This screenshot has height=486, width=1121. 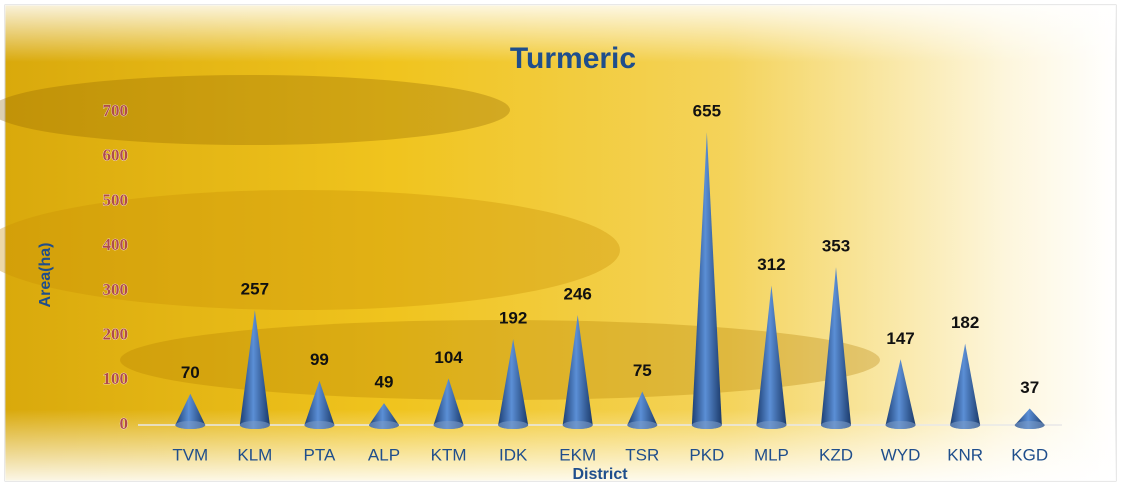 I want to click on y-axis-label: Area(ha), so click(x=45, y=275).